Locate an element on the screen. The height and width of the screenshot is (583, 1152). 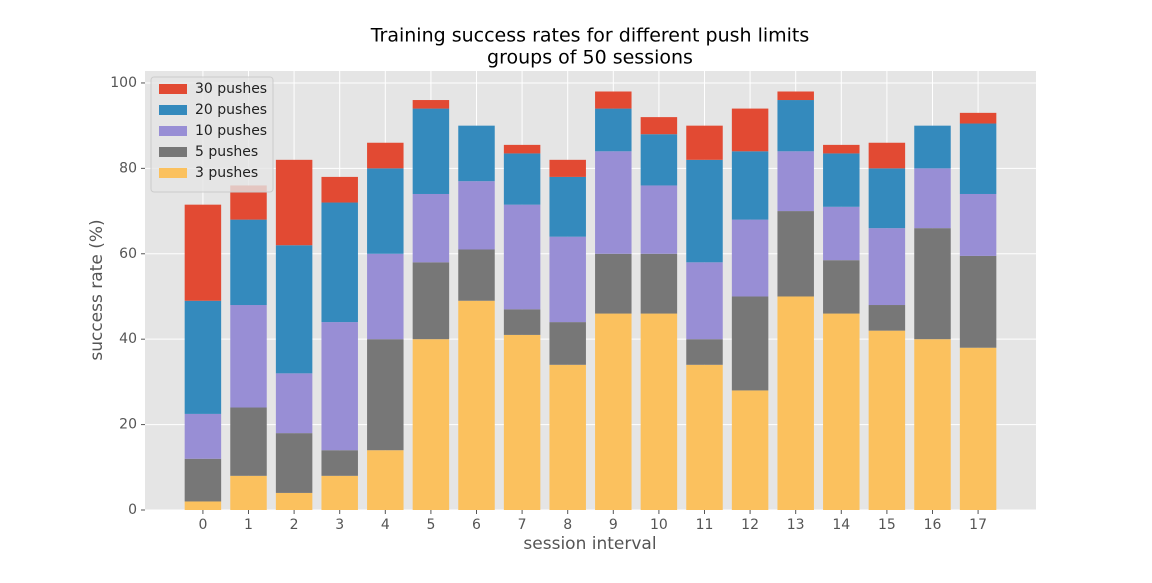
x-tick-label: 0 is located at coordinates (202, 525).